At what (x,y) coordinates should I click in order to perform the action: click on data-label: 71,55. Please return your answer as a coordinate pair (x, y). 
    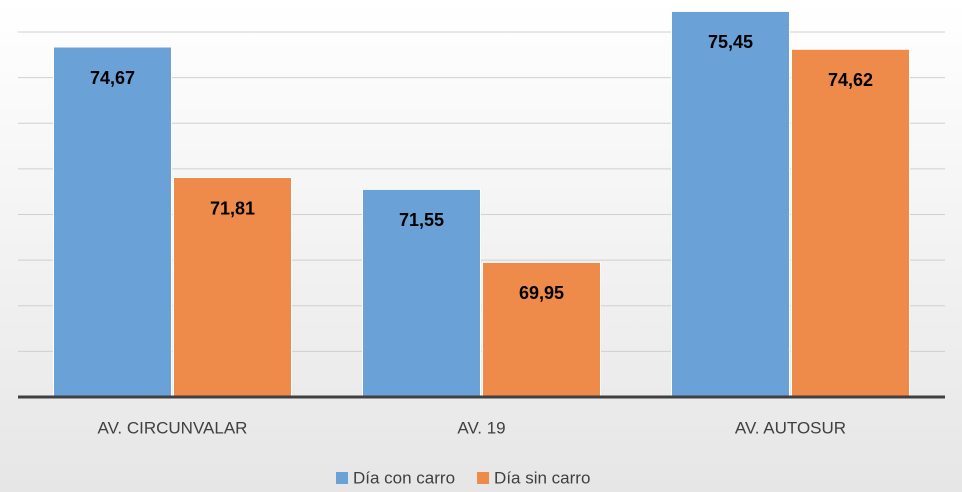
    Looking at the image, I should click on (421, 220).